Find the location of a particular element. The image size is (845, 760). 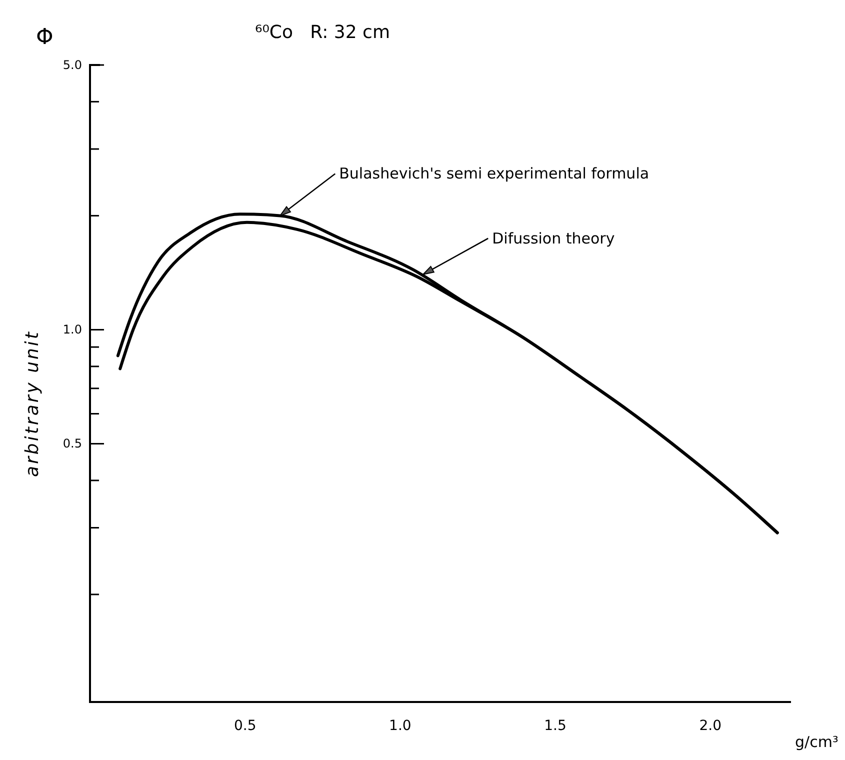

y-axis-title: arbitrary unit is located at coordinates (32, 403).